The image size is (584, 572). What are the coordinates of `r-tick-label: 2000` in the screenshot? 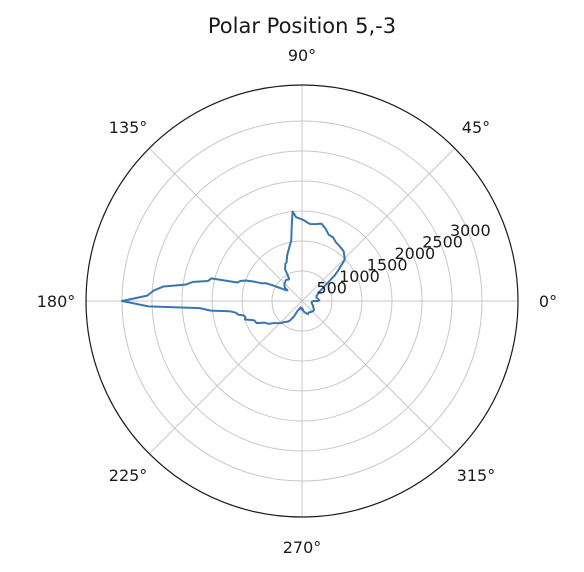 It's located at (415, 253).